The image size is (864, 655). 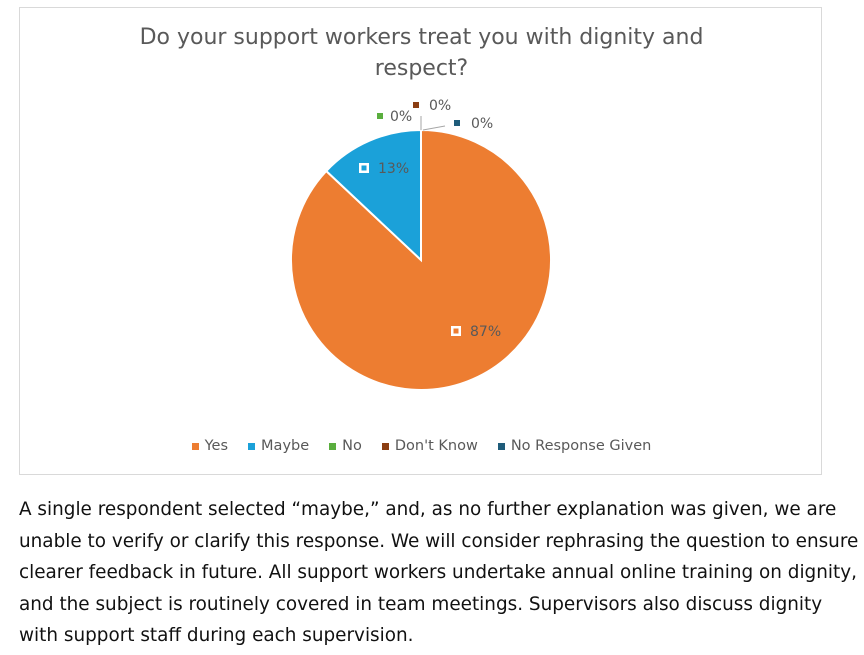 What do you see at coordinates (385, 446) in the screenshot?
I see `legend-swatch-dont-know` at bounding box center [385, 446].